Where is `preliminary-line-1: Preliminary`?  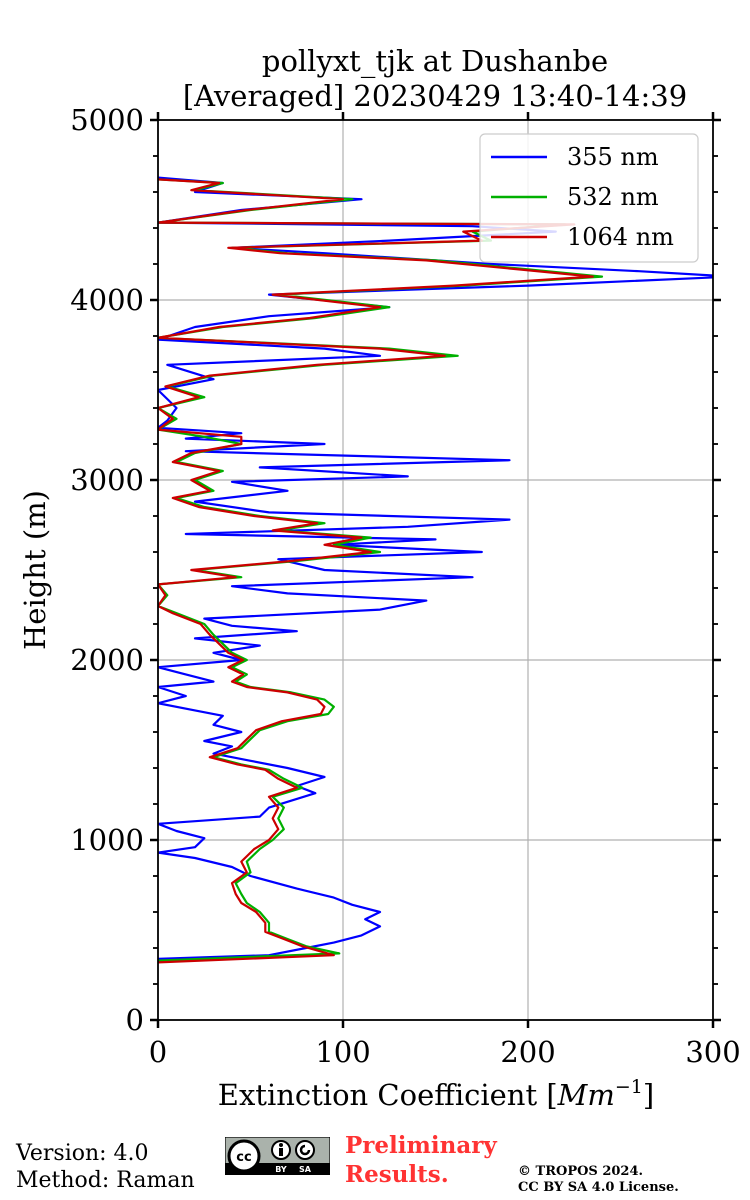 preliminary-line-1: Preliminary is located at coordinates (421, 1145).